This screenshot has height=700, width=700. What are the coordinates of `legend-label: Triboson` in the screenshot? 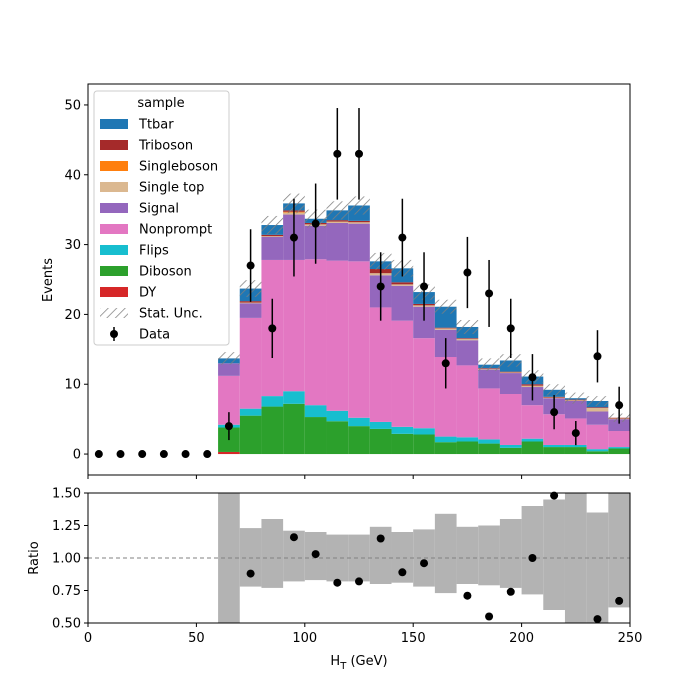 It's located at (165, 146).